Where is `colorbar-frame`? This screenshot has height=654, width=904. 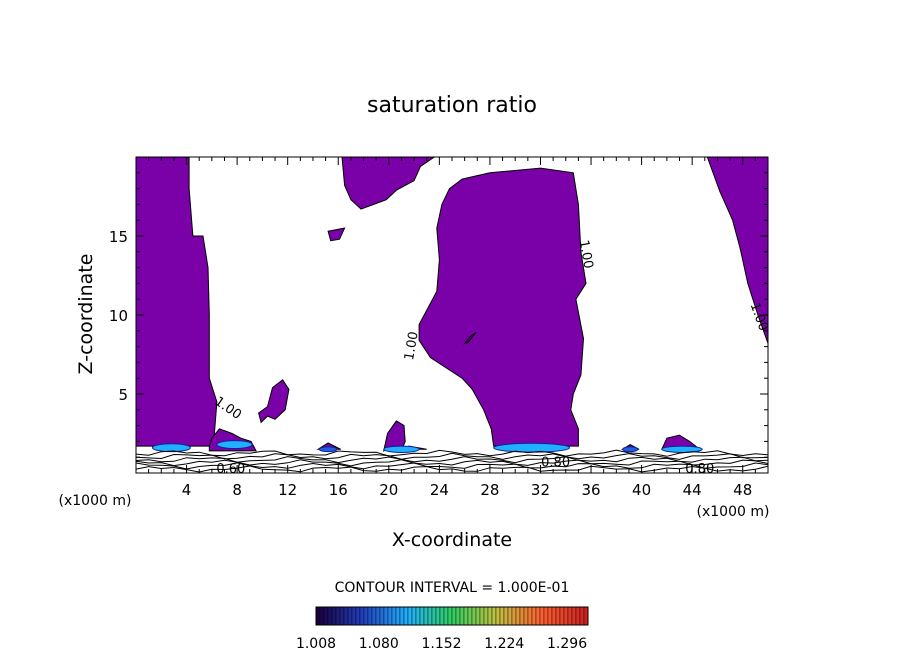 colorbar-frame is located at coordinates (452, 616).